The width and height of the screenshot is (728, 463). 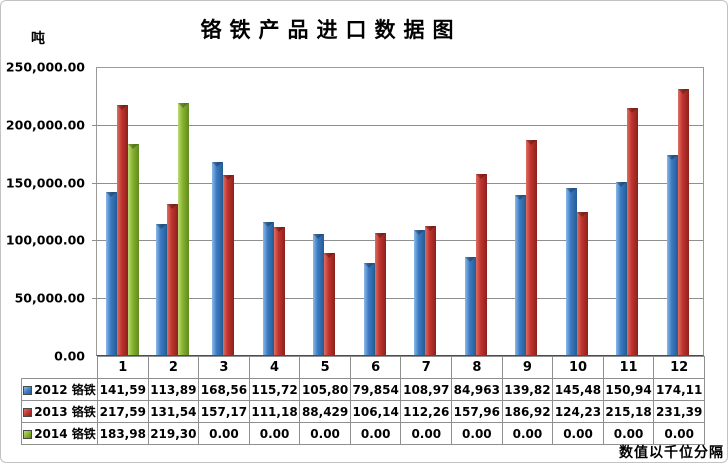 What do you see at coordinates (628, 411) in the screenshot?
I see `value-cell: 215,18` at bounding box center [628, 411].